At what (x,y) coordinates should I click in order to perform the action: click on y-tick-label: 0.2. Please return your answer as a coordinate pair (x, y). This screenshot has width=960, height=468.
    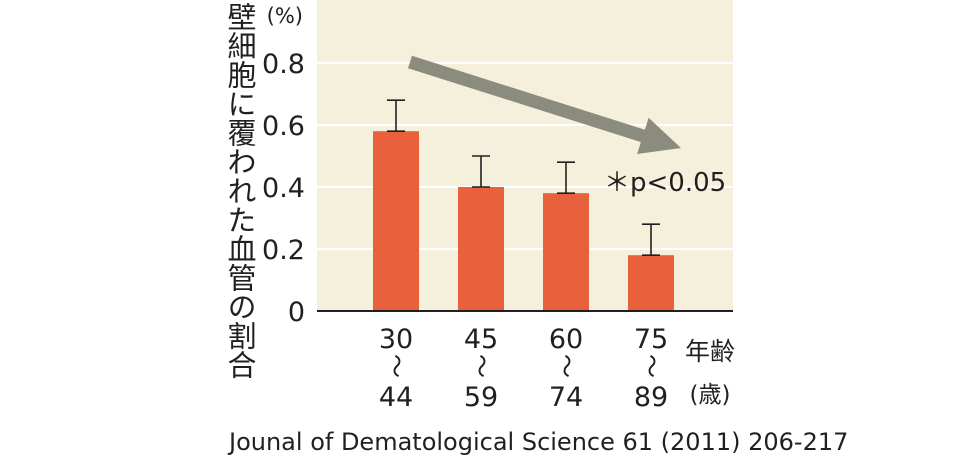
    Looking at the image, I should click on (283, 250).